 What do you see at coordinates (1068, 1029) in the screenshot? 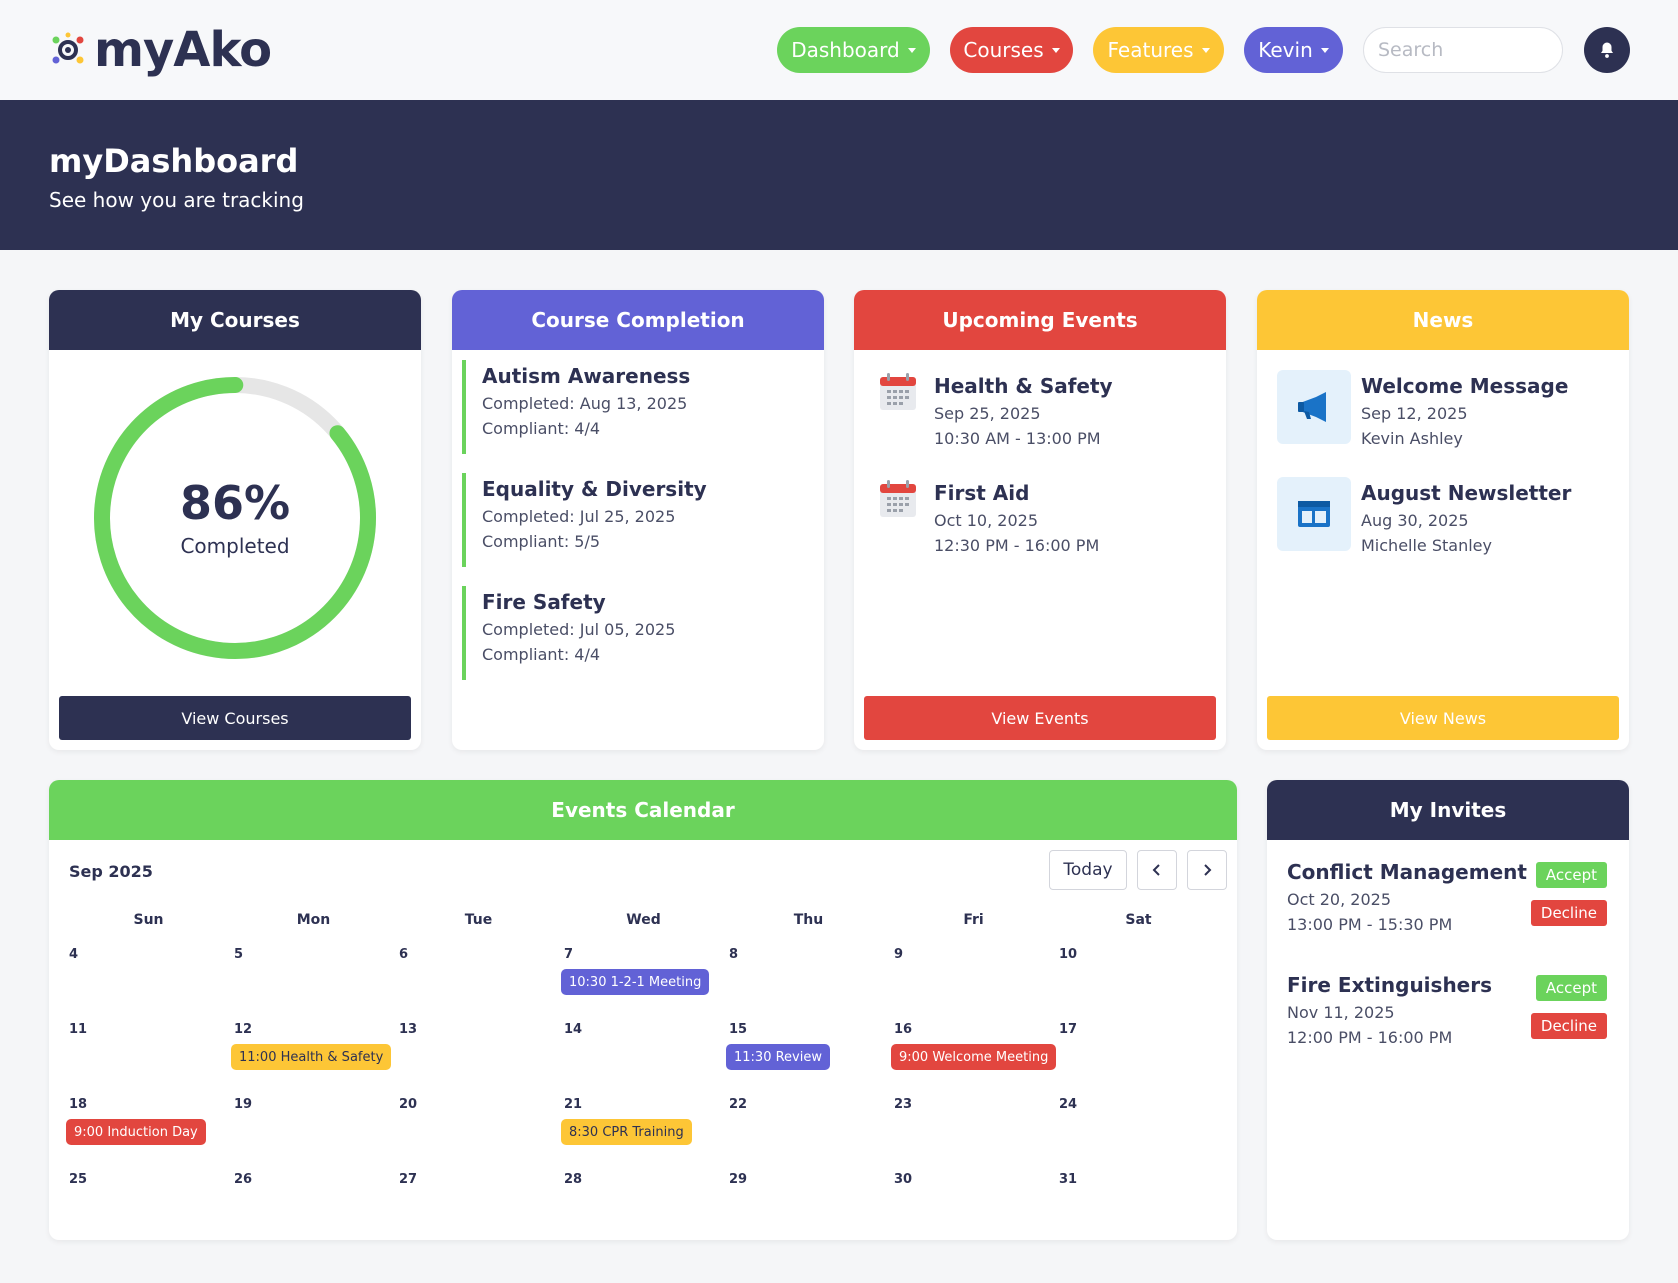
I see `calendar-date: 17` at bounding box center [1068, 1029].